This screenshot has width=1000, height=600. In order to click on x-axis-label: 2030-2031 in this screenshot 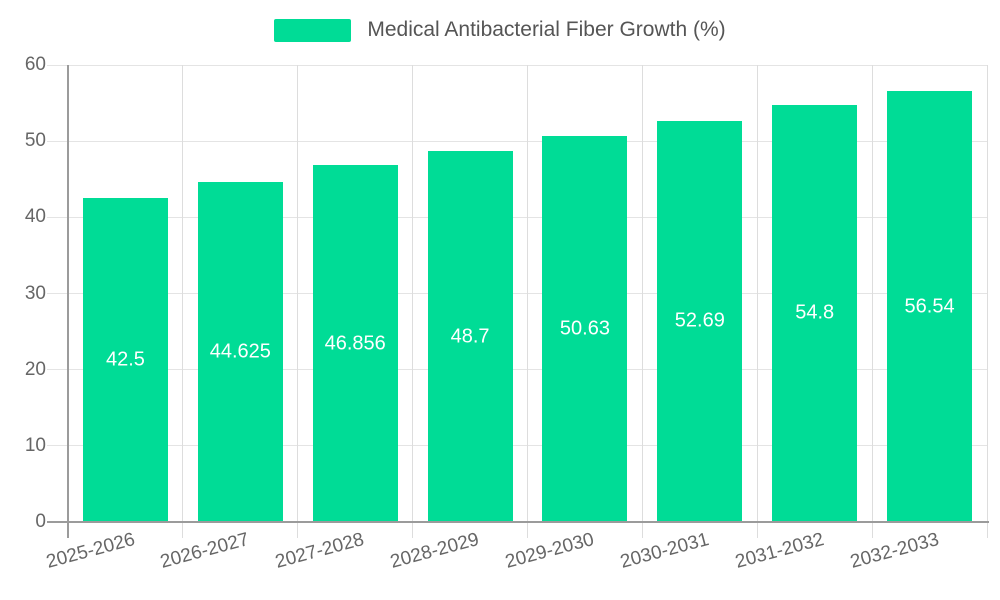, I will do `click(665, 551)`.